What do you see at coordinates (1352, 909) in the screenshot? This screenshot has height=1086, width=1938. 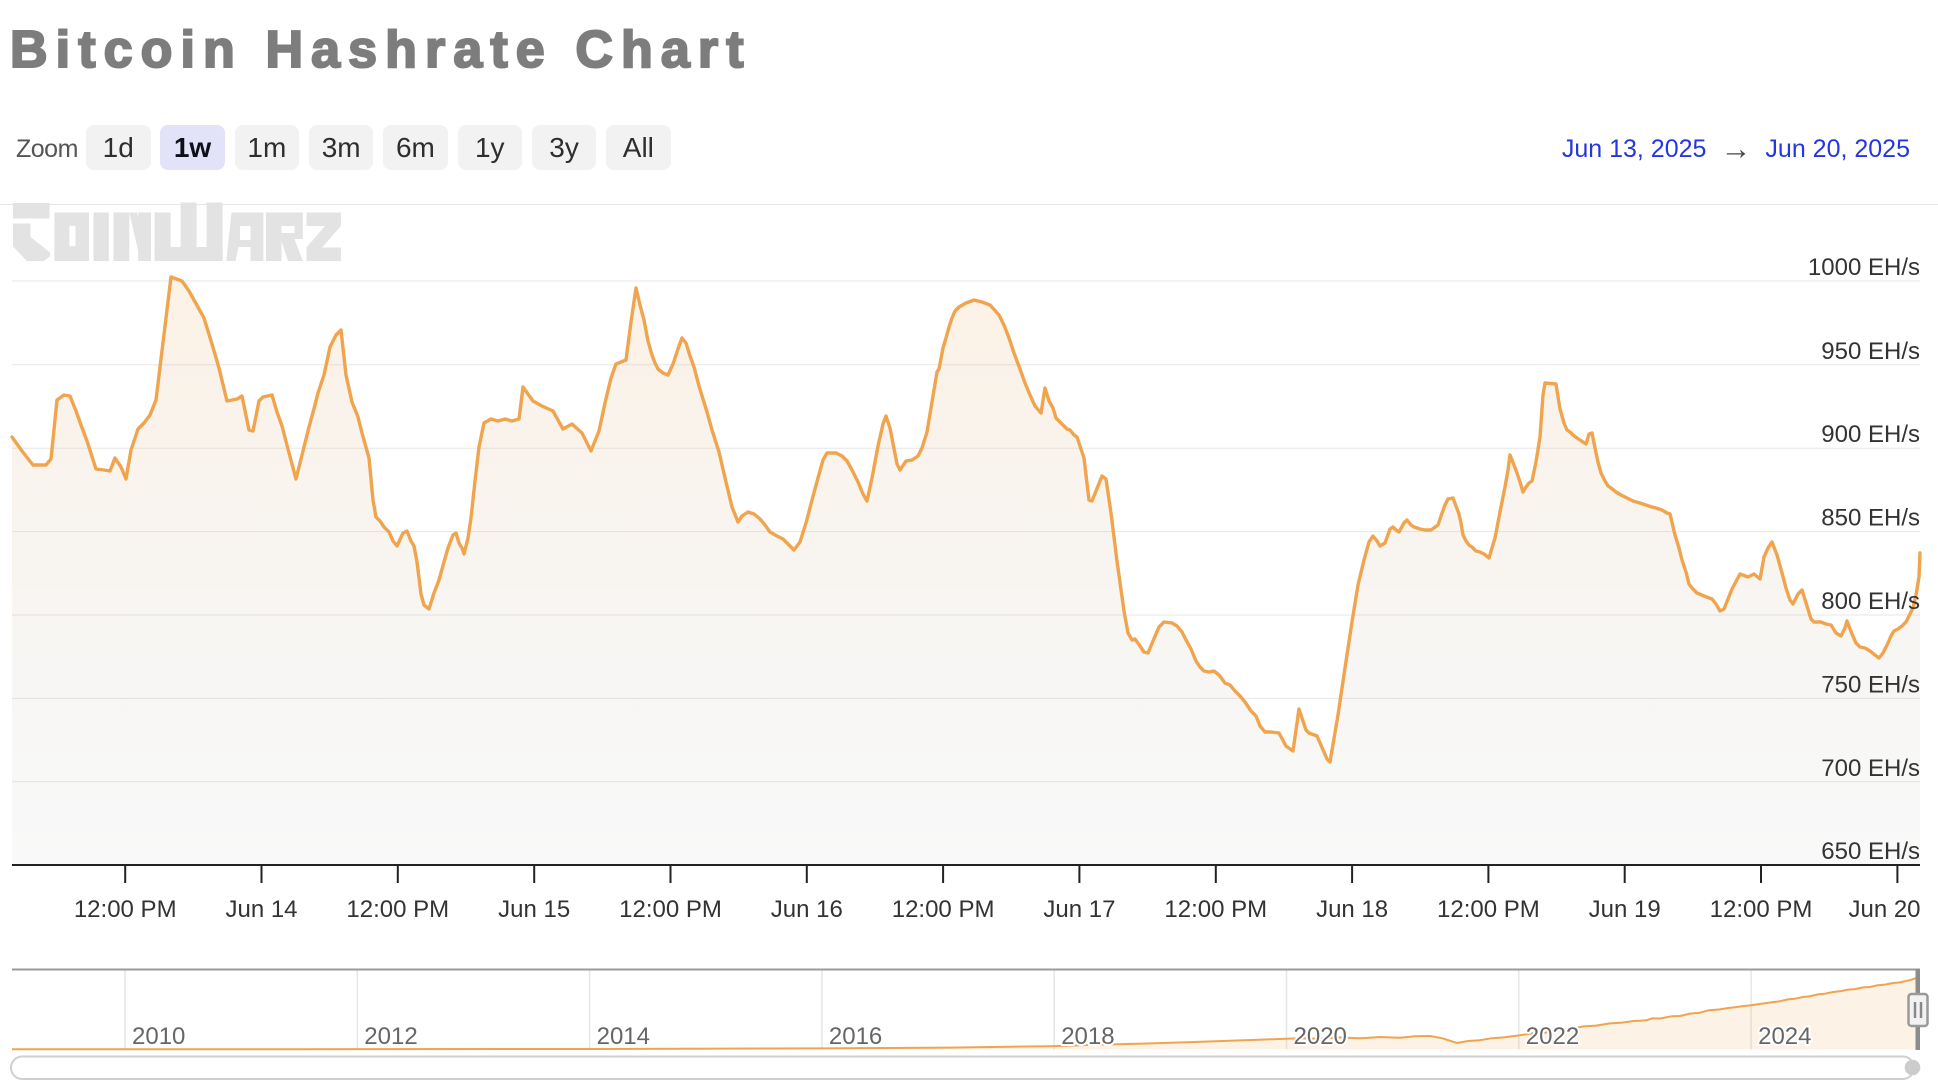 I see `svg-text: Jun 18` at bounding box center [1352, 909].